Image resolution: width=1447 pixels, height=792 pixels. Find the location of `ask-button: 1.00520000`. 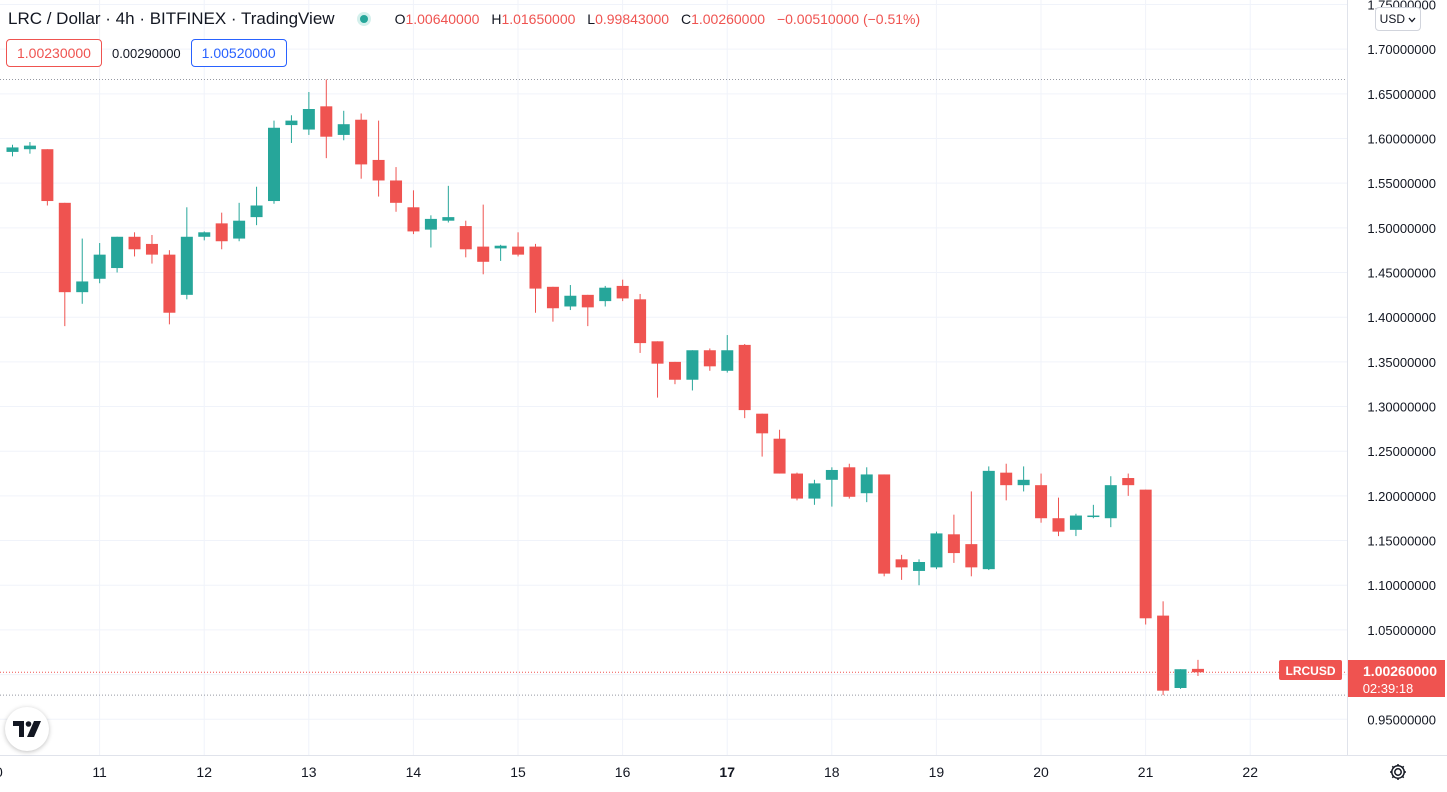

ask-button: 1.00520000 is located at coordinates (238, 53).